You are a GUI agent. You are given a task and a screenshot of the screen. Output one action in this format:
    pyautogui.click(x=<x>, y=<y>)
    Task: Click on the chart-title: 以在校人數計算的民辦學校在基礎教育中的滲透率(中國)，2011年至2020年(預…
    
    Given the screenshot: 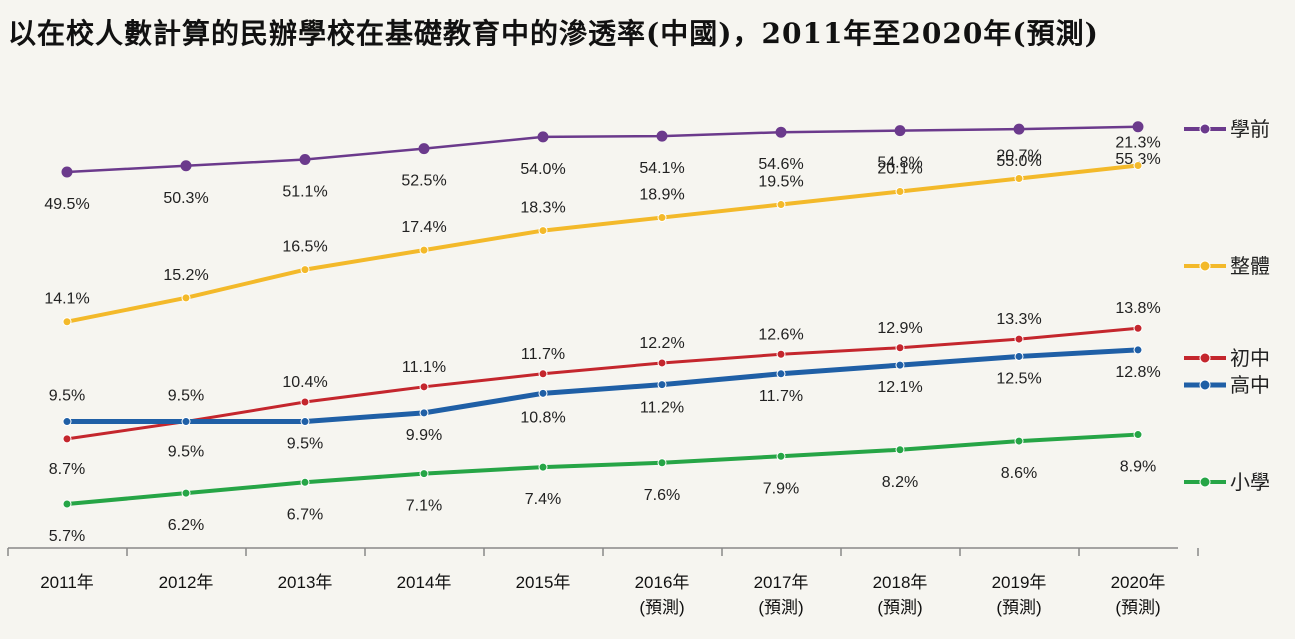 What is the action you would take?
    pyautogui.click(x=553, y=33)
    